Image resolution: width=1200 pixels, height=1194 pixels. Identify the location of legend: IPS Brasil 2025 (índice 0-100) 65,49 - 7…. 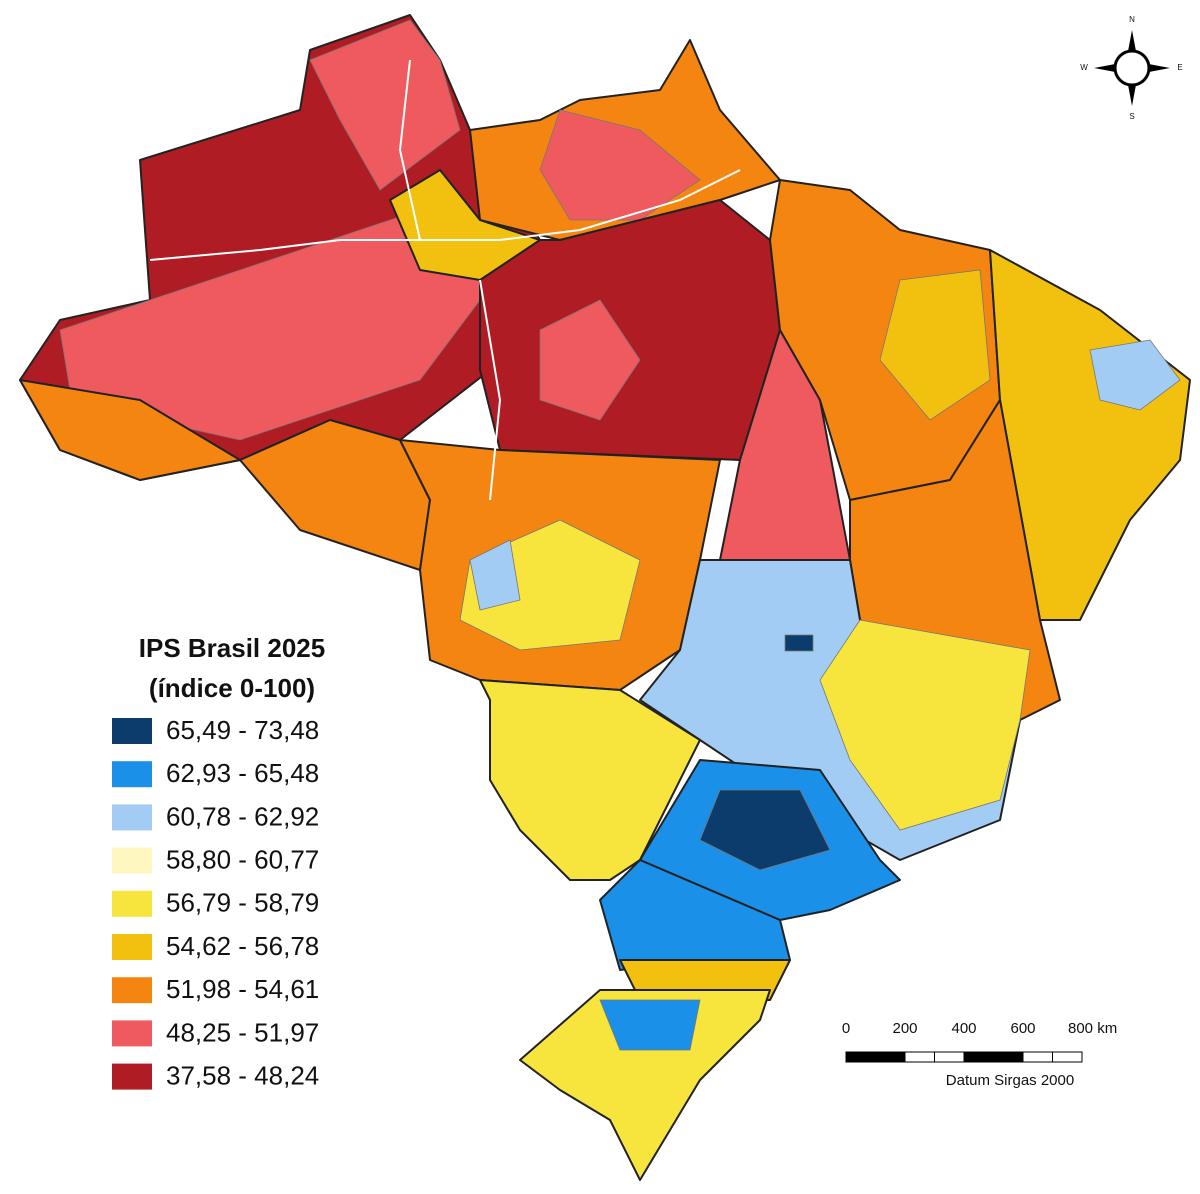
(218, 861).